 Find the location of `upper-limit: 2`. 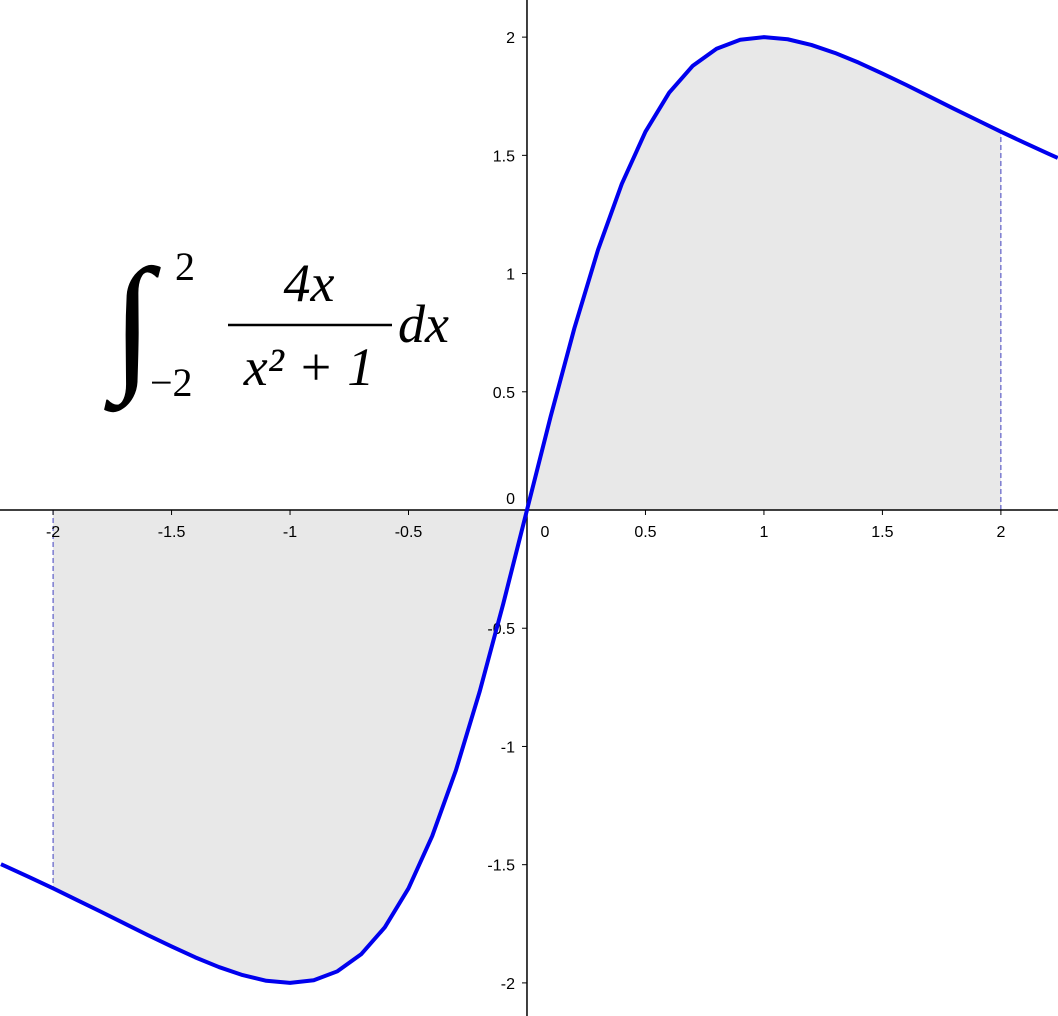

upper-limit: 2 is located at coordinates (185, 266).